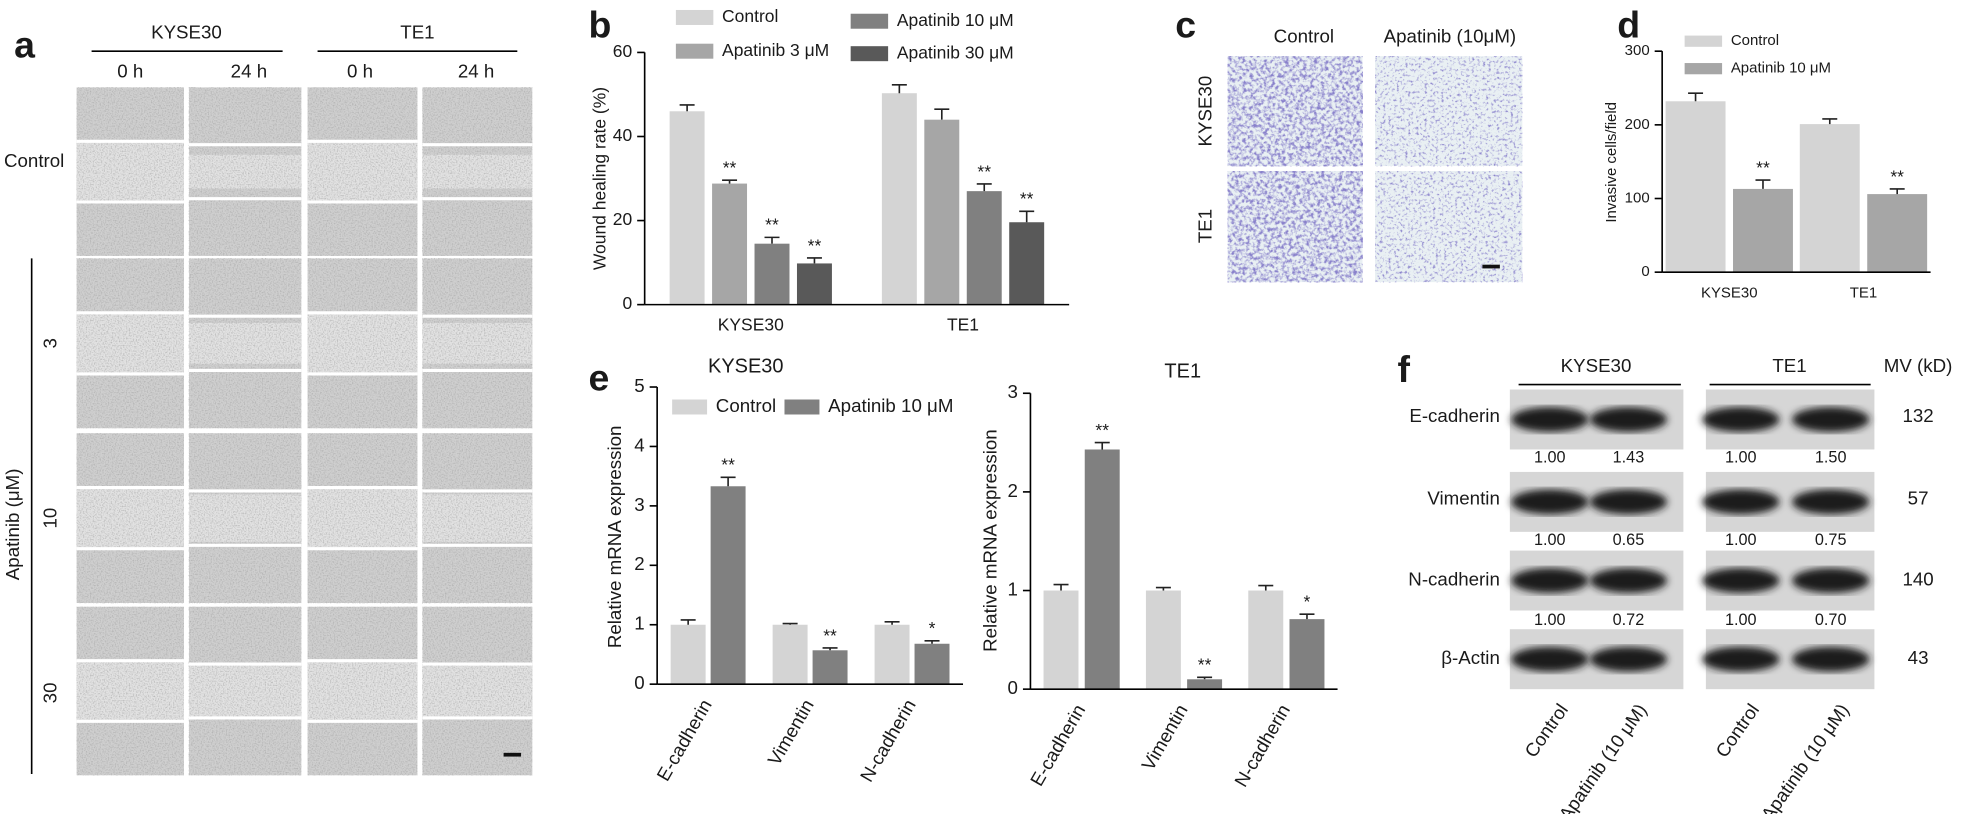 The height and width of the screenshot is (814, 1961). Describe the element at coordinates (746, 366) in the screenshot. I see `chart-title: KYSE30` at that location.